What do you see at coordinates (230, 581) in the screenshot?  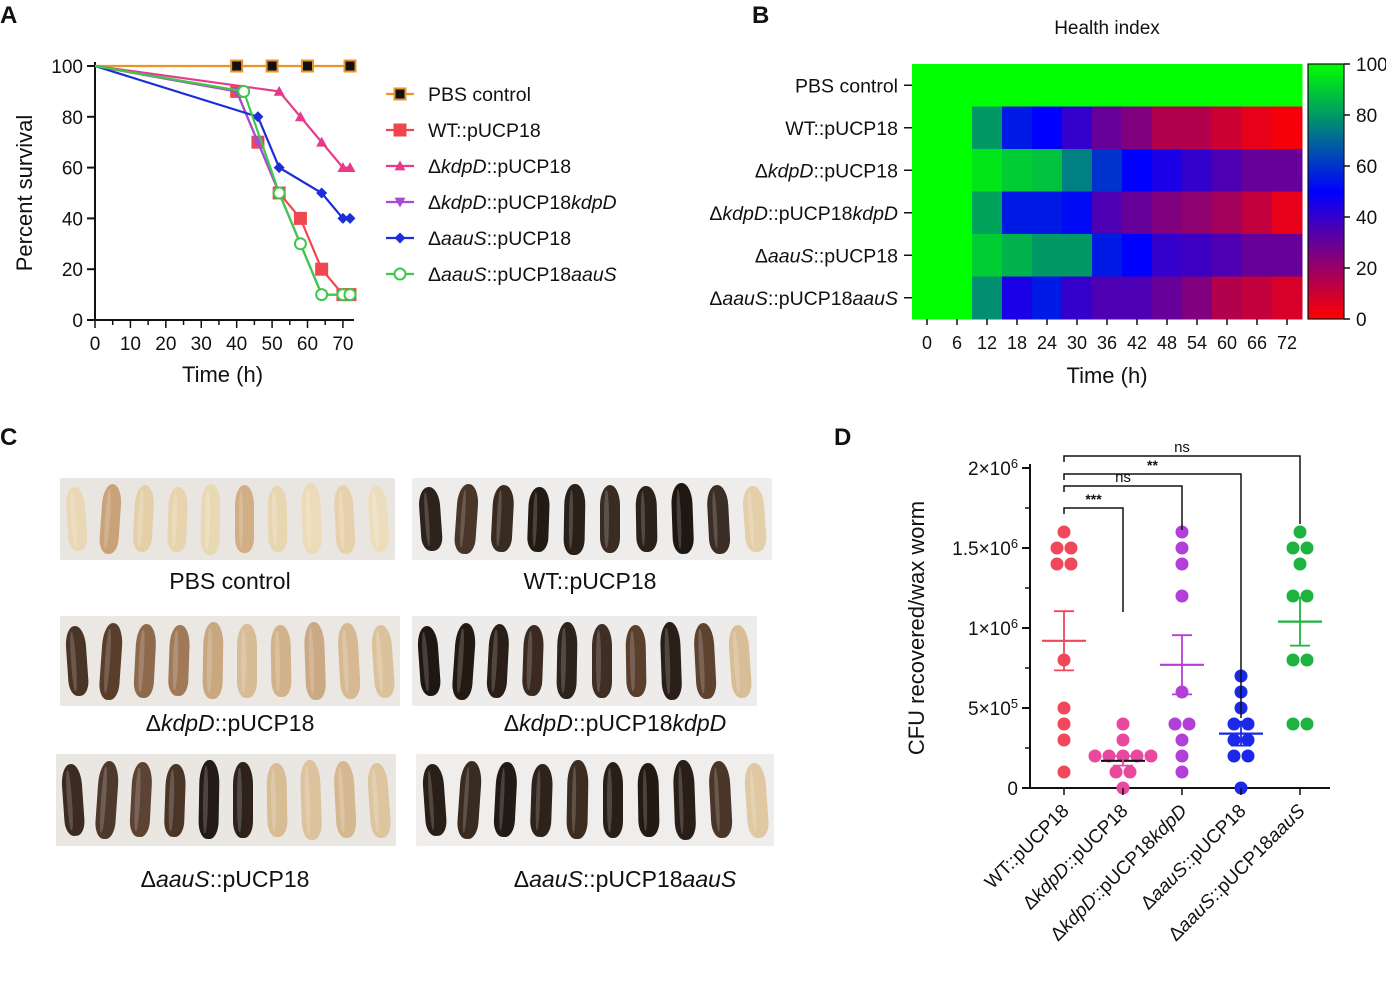 I see `caption-part: PBS control` at bounding box center [230, 581].